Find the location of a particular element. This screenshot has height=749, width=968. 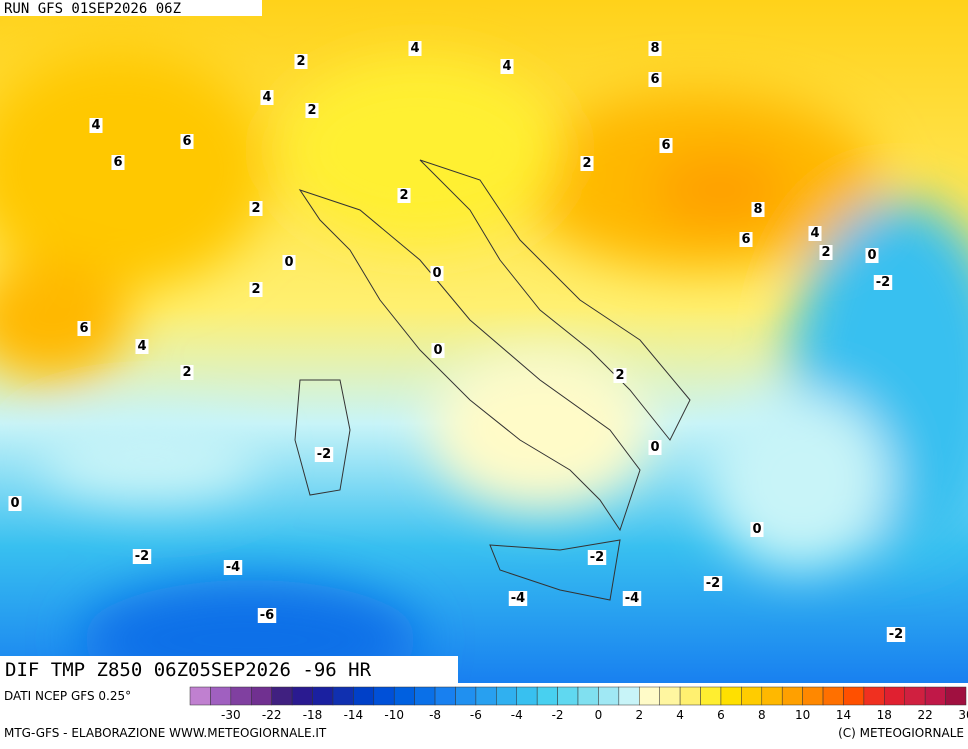

colorbar-label: 2 is located at coordinates (639, 715).